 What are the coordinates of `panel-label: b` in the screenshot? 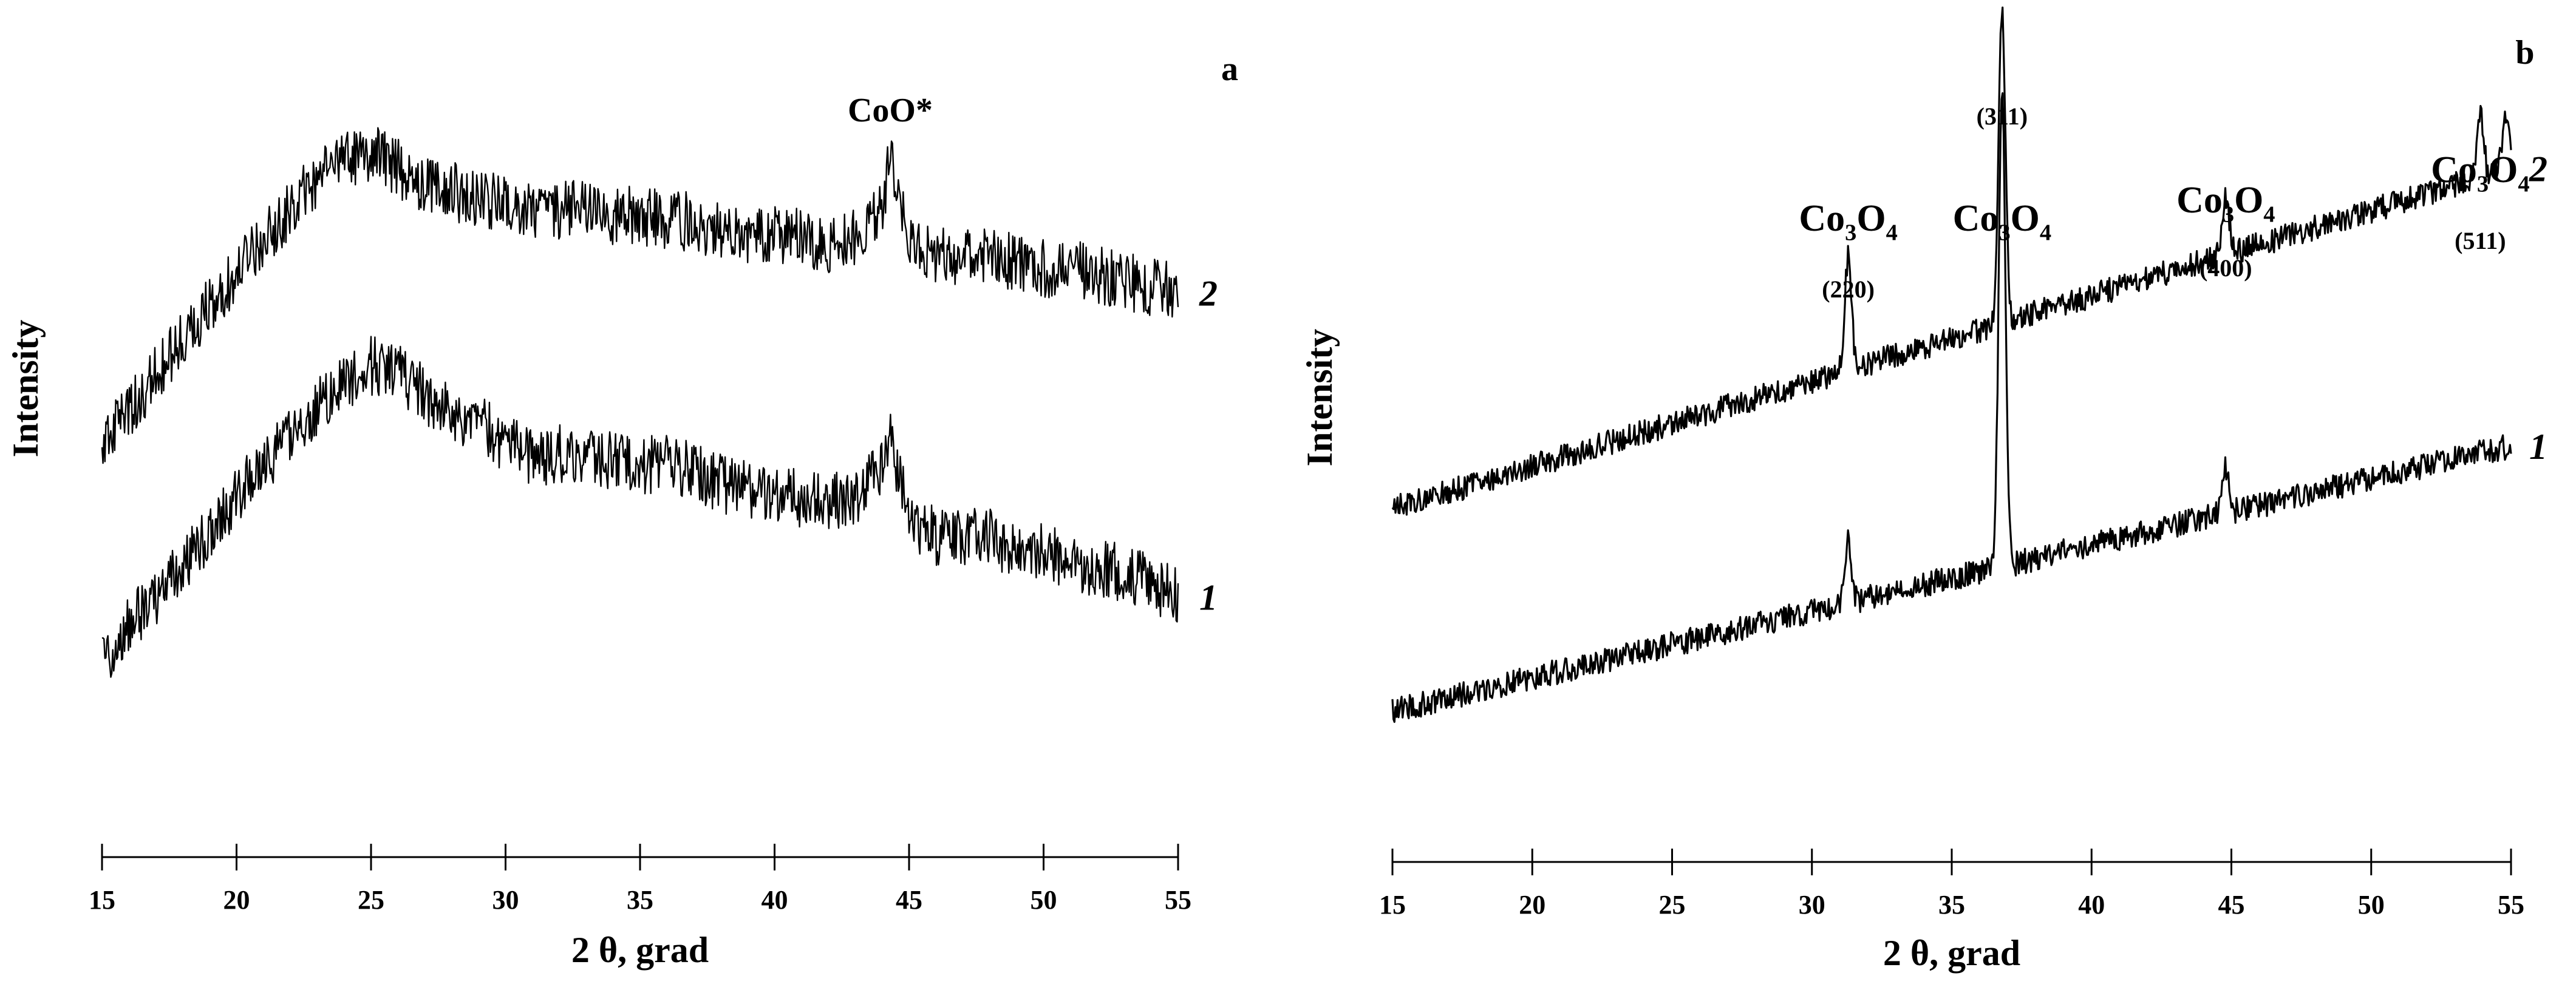 It's located at (2525, 53).